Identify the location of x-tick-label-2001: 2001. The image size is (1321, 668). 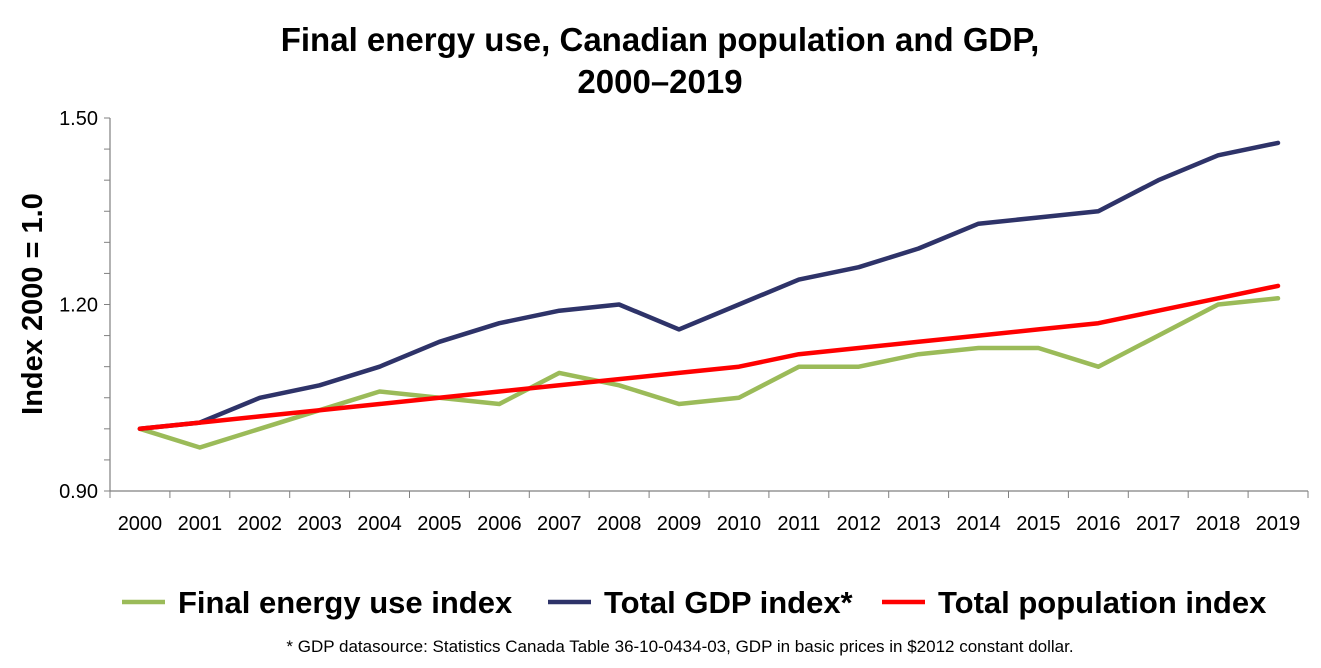
(200, 524).